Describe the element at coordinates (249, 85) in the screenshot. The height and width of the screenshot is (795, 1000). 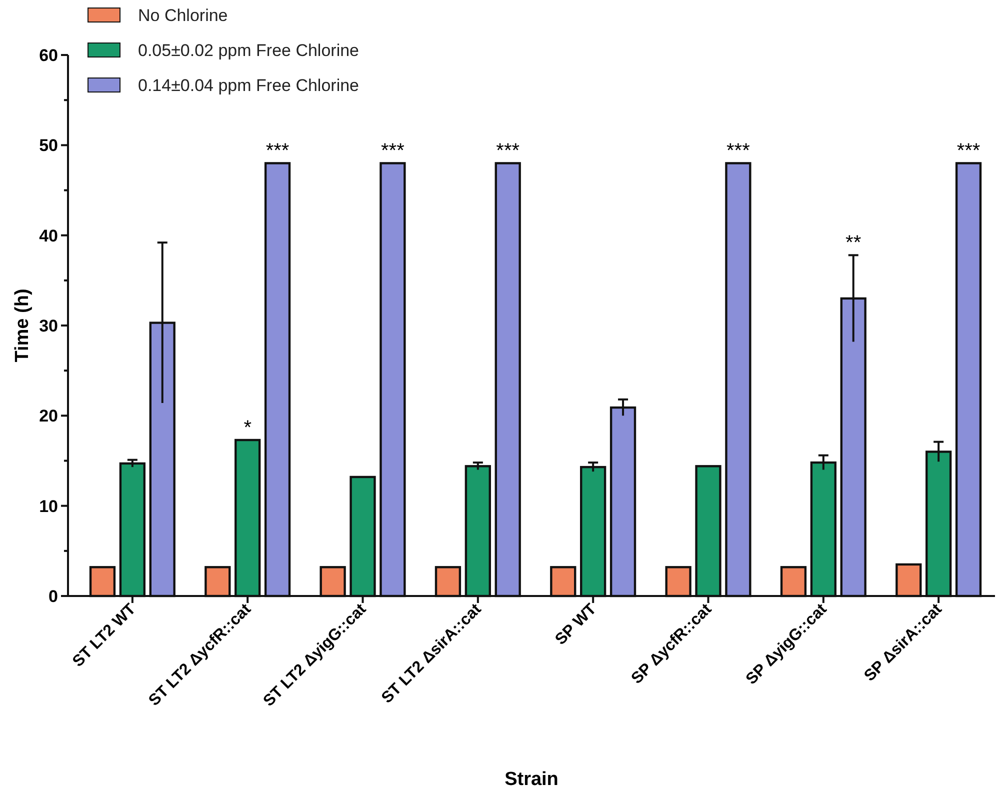
I see `legend-label: 0.14±0.04 ppm Free Chlorine` at that location.